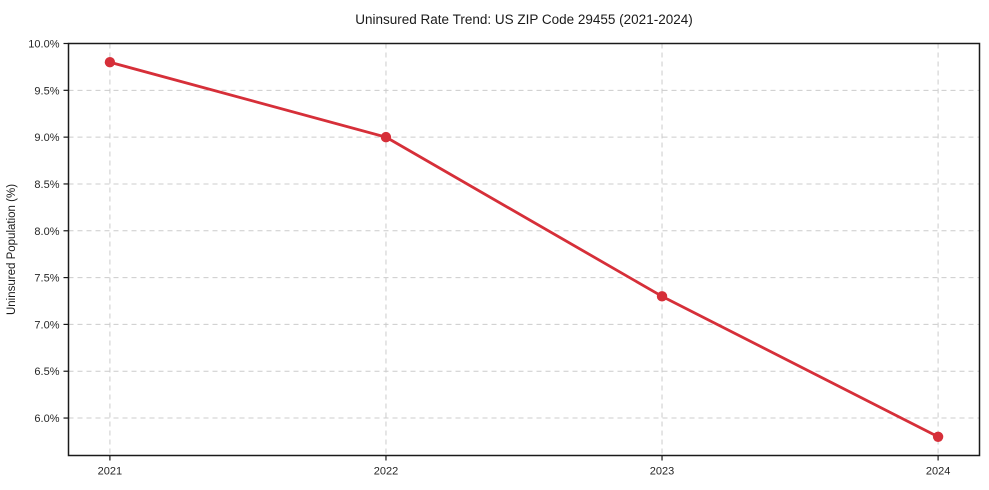 Image resolution: width=989 pixels, height=490 pixels. Describe the element at coordinates (938, 472) in the screenshot. I see `x-tick-label: 2024` at that location.